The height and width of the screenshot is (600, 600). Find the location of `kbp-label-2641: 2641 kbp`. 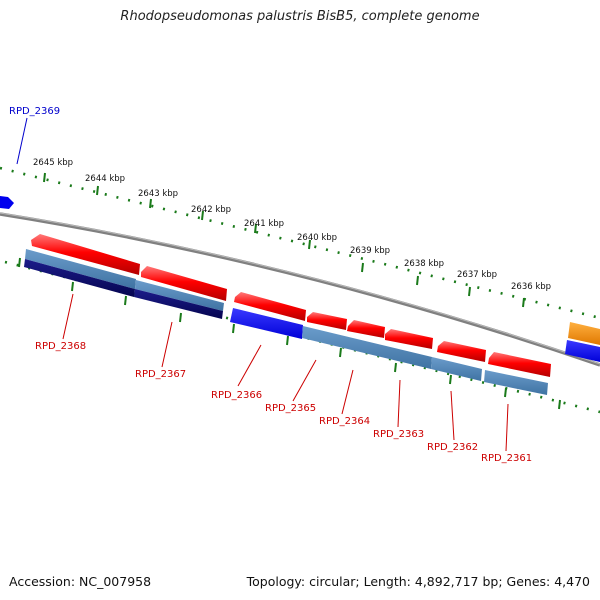

kbp-label-2641: 2641 kbp is located at coordinates (264, 224).